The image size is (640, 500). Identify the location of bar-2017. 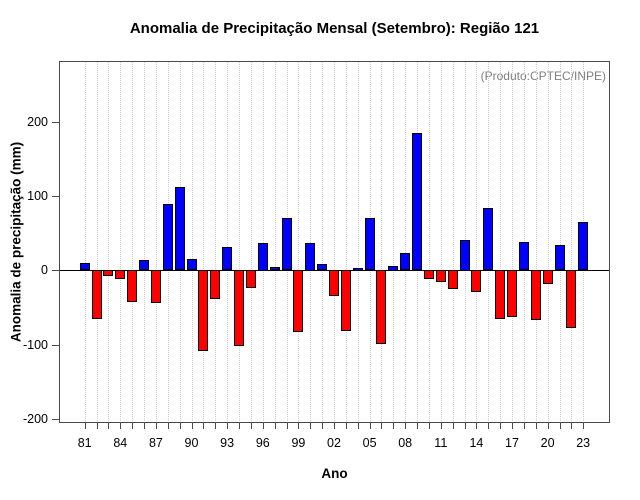
(512, 294).